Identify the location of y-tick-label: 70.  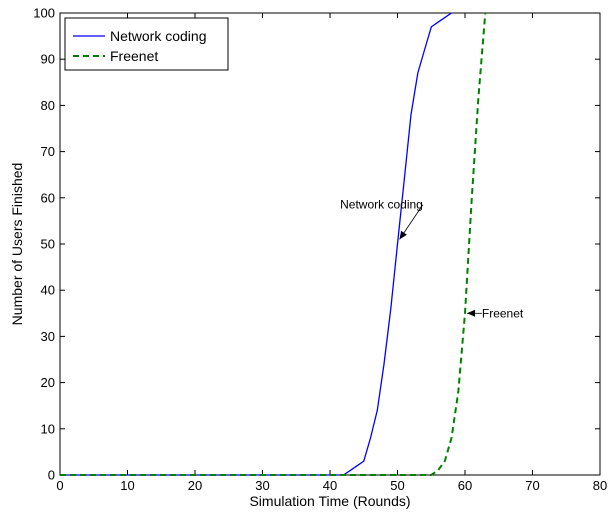
(48, 151).